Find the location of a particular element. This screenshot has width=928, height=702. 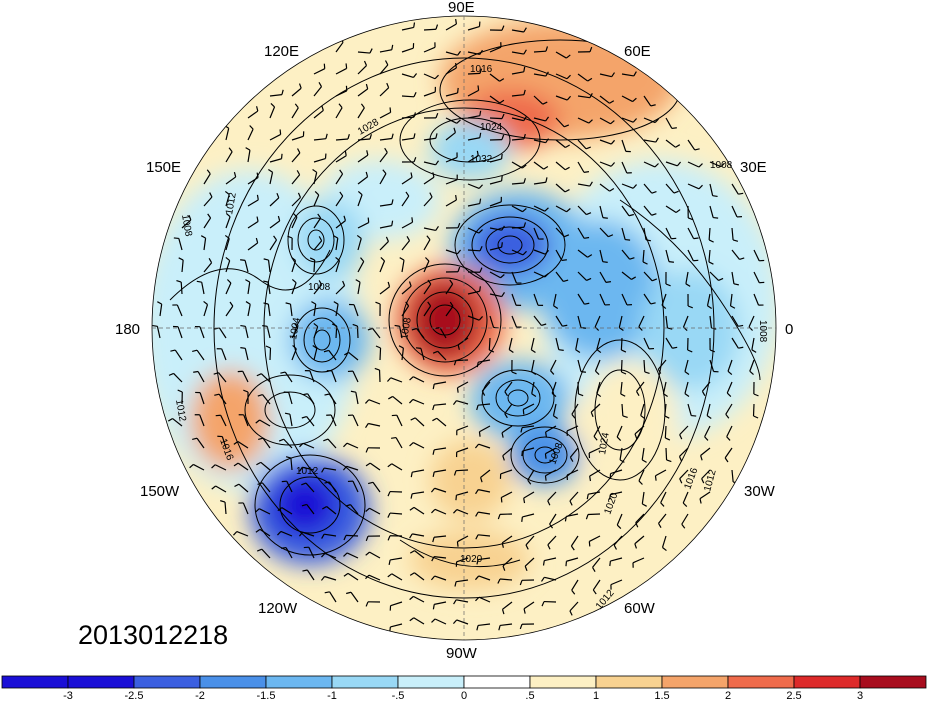

lon-label-30w: 30W is located at coordinates (760, 491).